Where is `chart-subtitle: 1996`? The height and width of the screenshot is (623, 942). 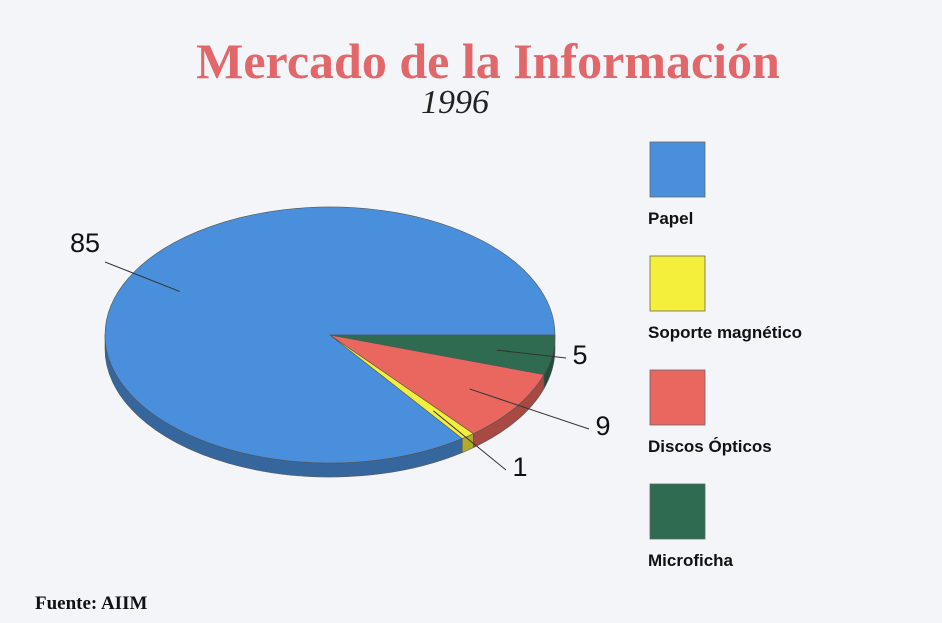
chart-subtitle: 1996 is located at coordinates (455, 102).